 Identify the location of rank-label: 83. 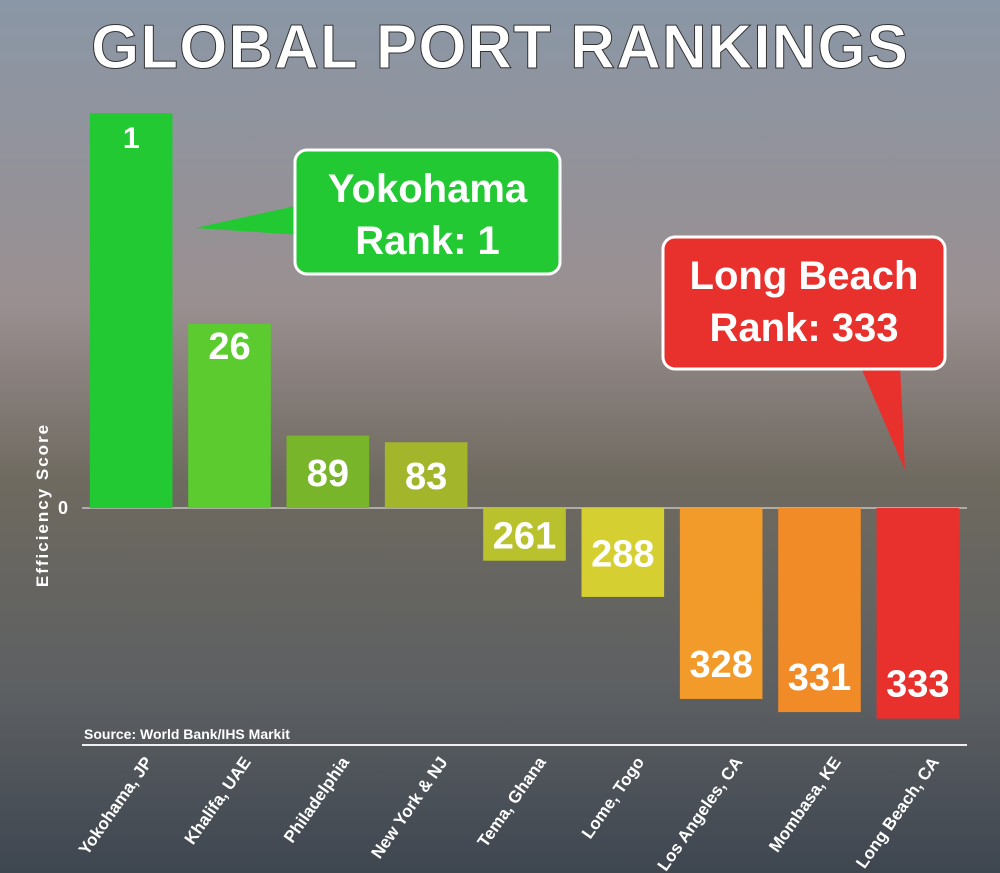
(426, 477).